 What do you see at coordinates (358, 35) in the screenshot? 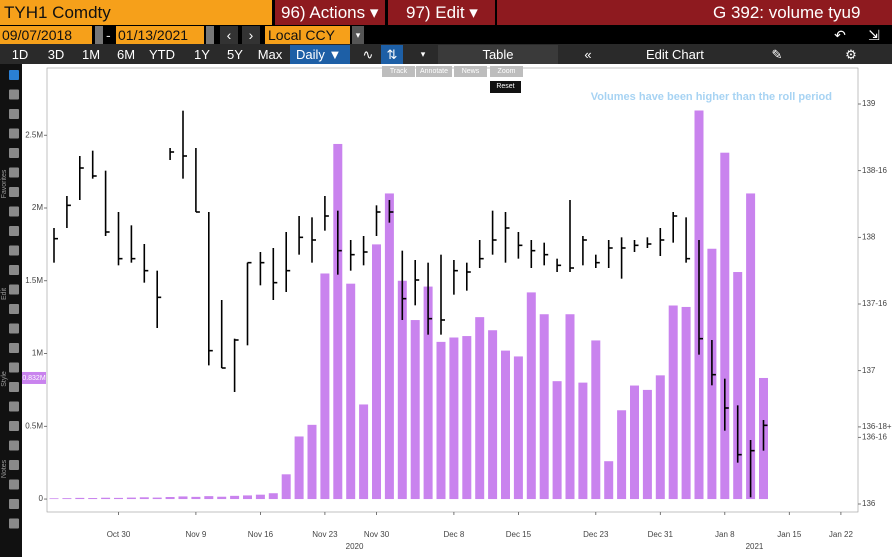
I see `currency-dropdown: ▾` at bounding box center [358, 35].